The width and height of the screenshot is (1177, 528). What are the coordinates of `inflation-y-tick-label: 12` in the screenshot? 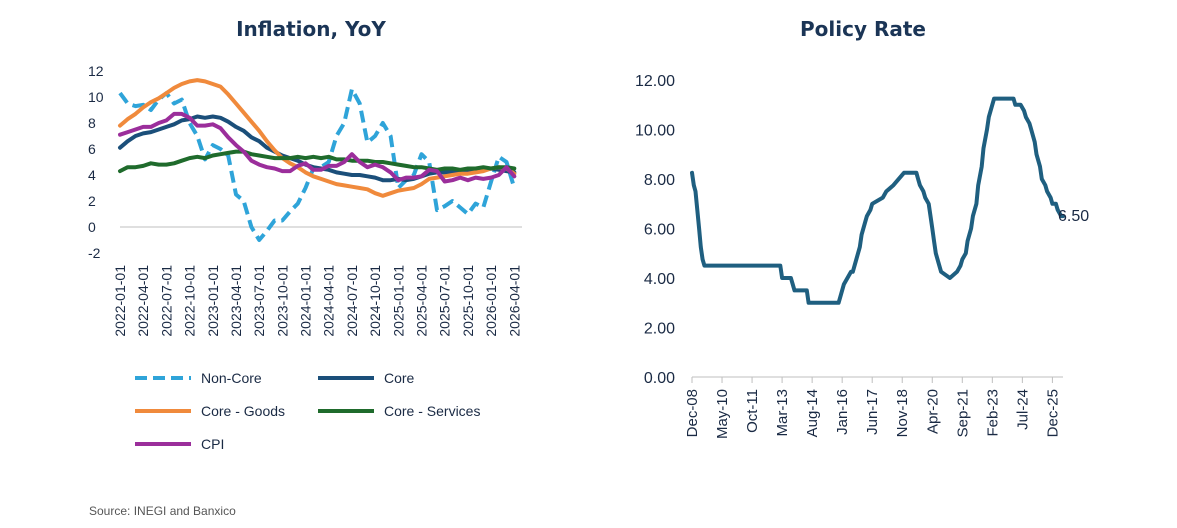 It's located at (96, 71).